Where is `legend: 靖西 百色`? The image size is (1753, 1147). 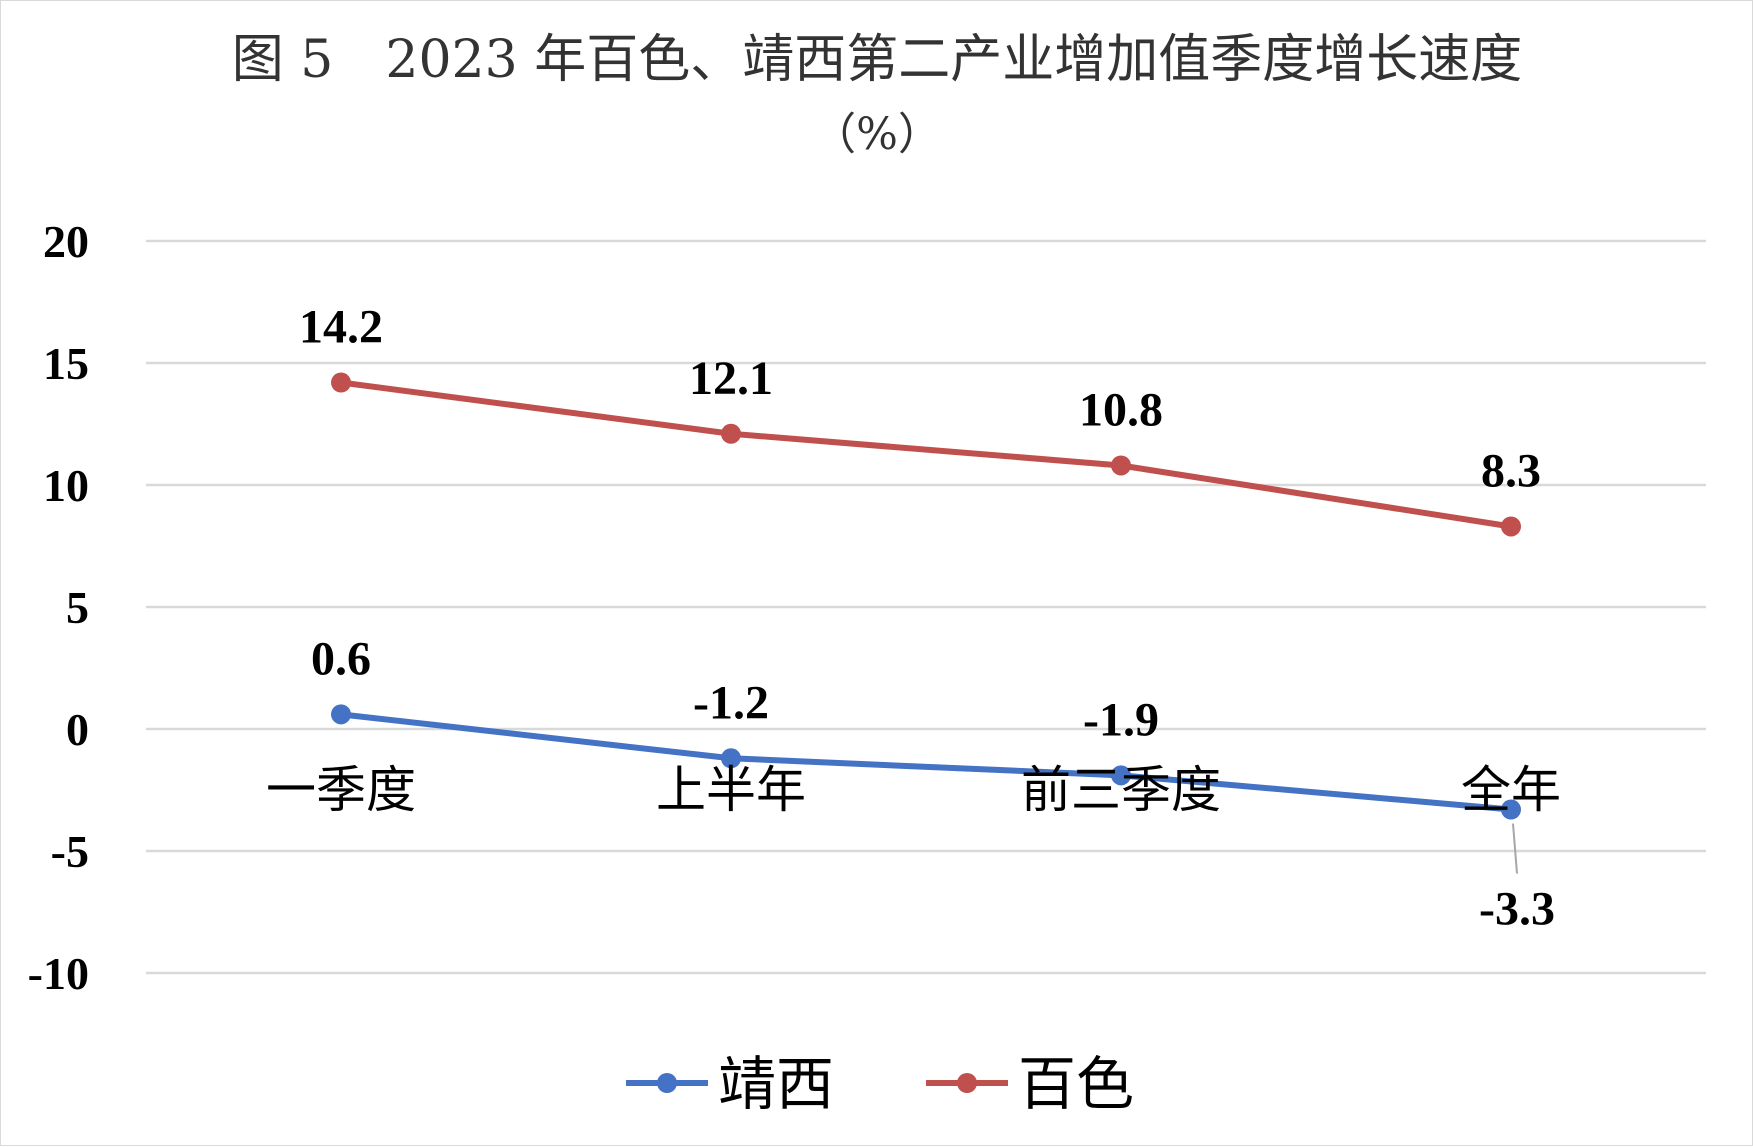 legend: 靖西 百色 is located at coordinates (880, 1084).